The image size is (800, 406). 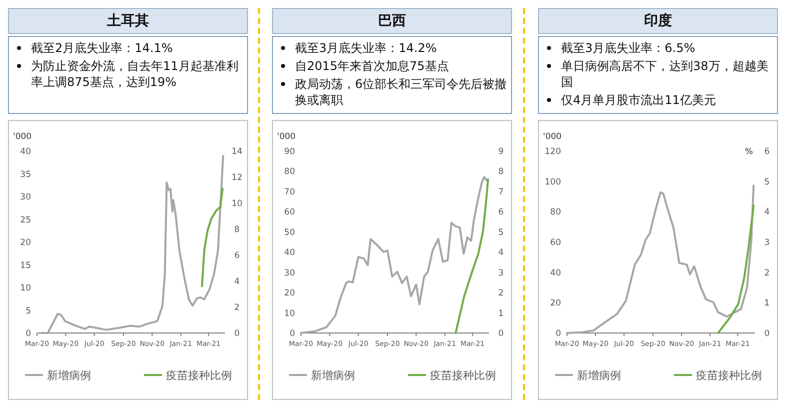 What do you see at coordinates (501, 192) in the screenshot?
I see `y2-tick-label: 7` at bounding box center [501, 192].